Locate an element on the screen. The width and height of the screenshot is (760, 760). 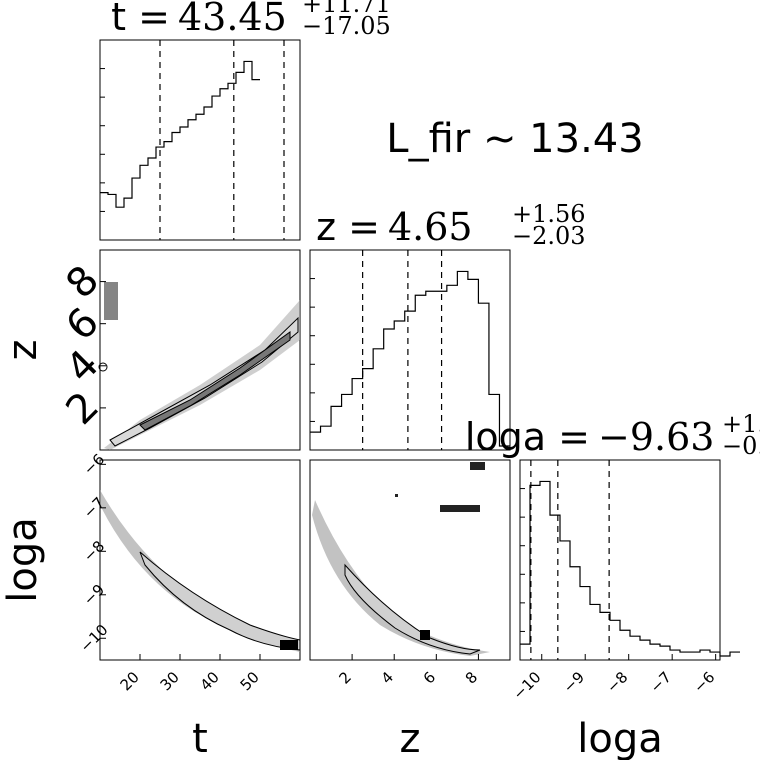
peak-cell-z-loga is located at coordinates (425, 635).